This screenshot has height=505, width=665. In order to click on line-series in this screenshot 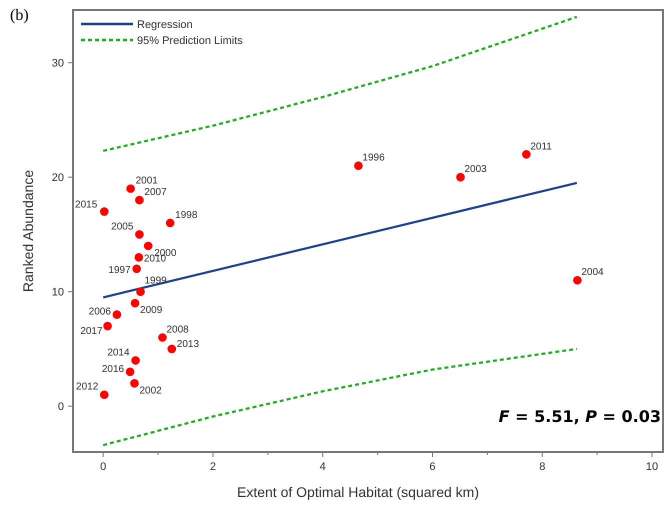, I will do `click(340, 397)`.